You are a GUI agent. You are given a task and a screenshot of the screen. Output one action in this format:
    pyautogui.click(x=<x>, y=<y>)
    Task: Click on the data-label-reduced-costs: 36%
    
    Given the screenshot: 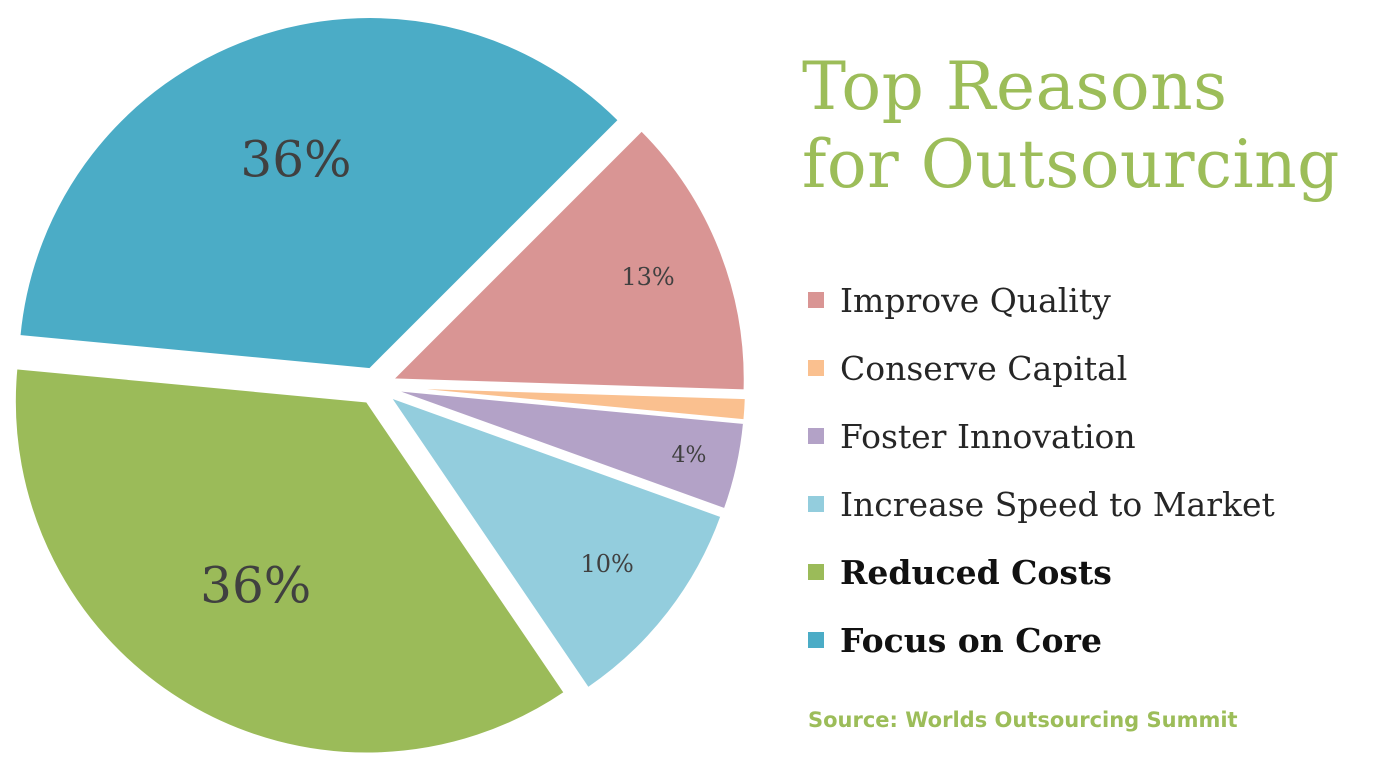 What is the action you would take?
    pyautogui.click(x=255, y=585)
    